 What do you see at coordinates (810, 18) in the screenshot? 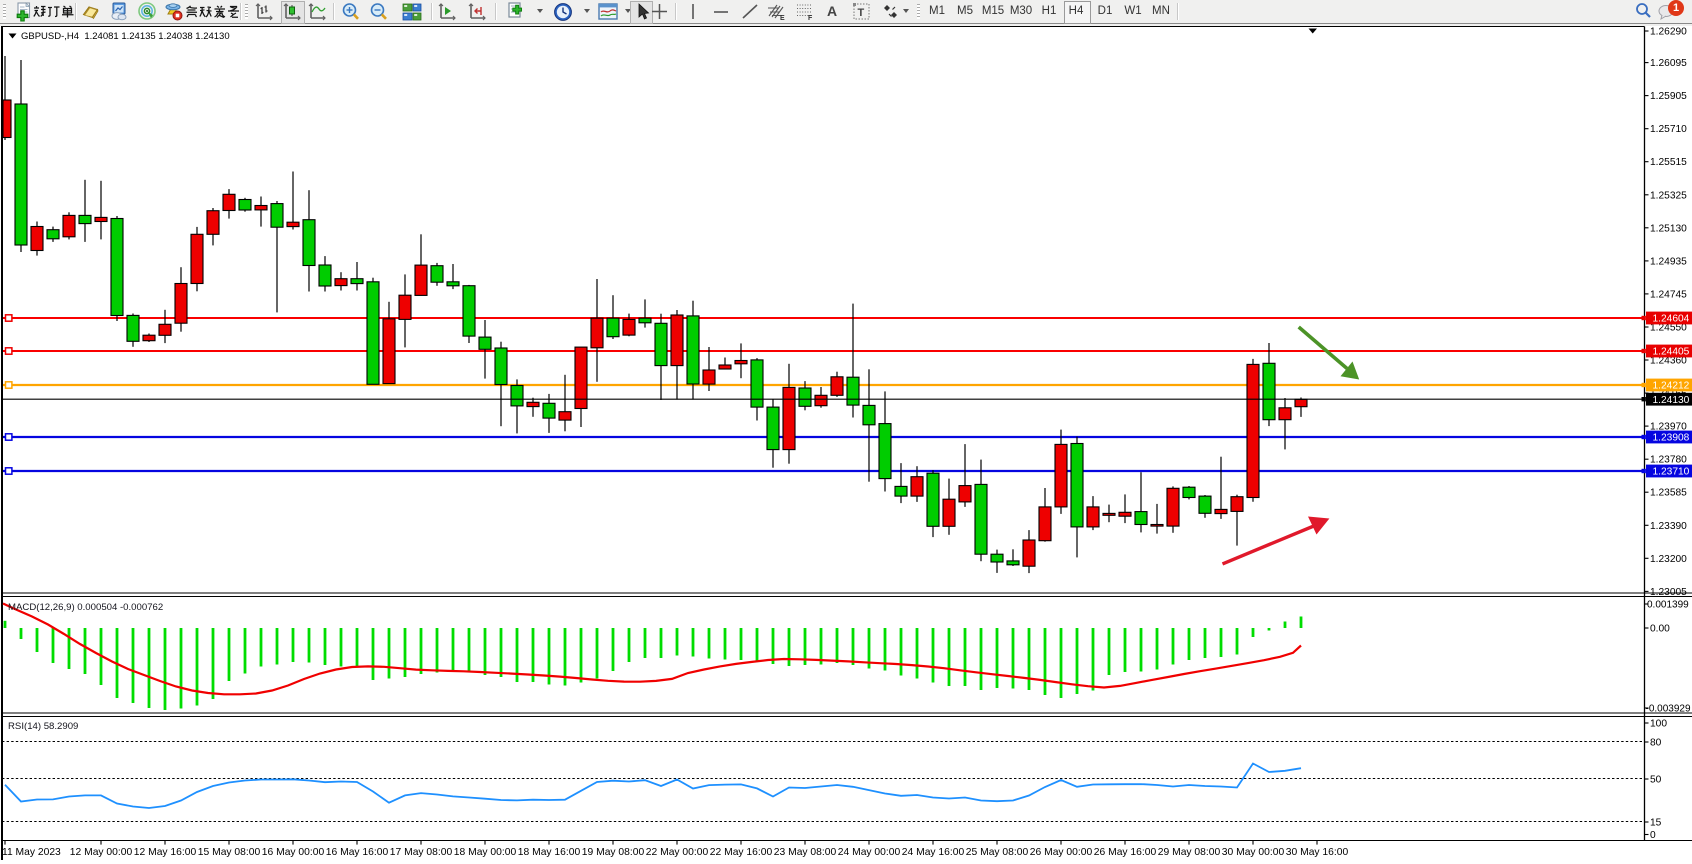
I see `svg-text: F` at bounding box center [810, 18].